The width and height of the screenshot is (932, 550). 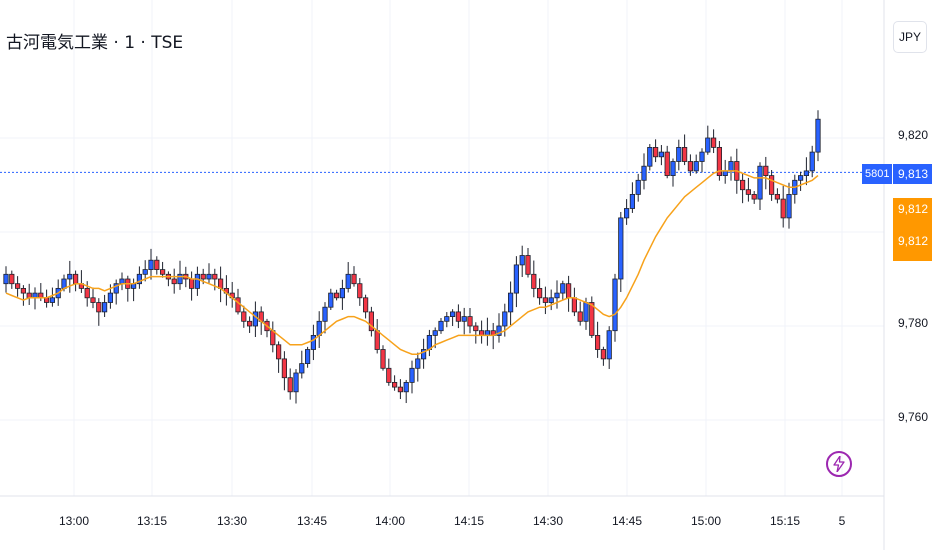 I want to click on currency-button: JPY, so click(x=910, y=37).